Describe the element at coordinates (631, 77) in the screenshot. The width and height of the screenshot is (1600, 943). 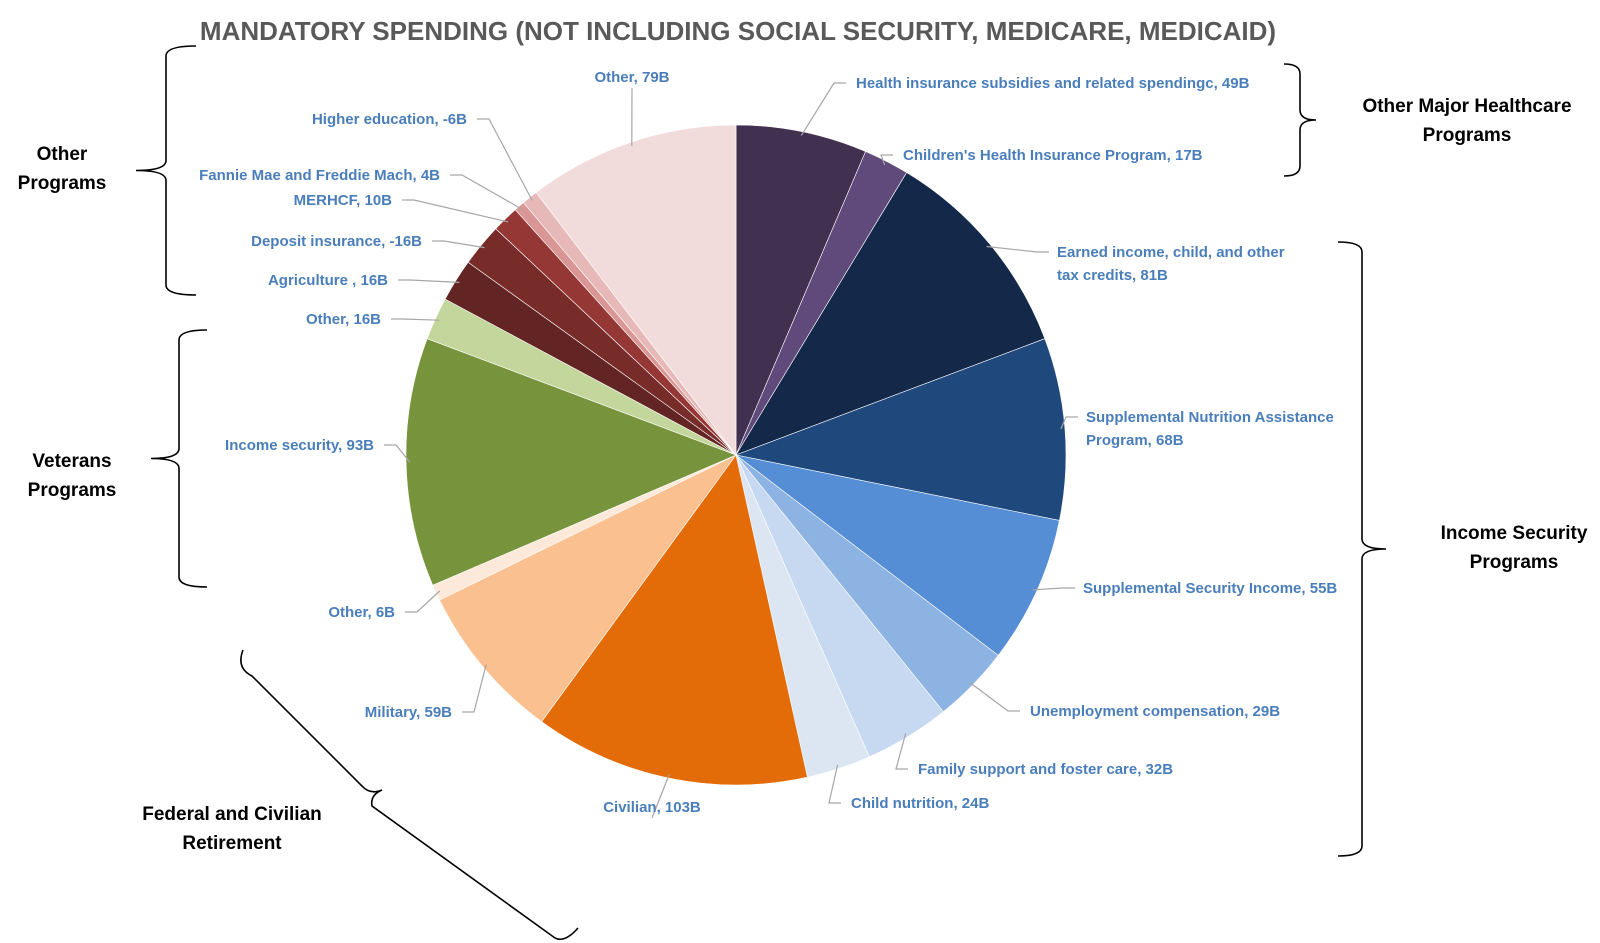
I see `slice-label-19: Other, 79B` at that location.